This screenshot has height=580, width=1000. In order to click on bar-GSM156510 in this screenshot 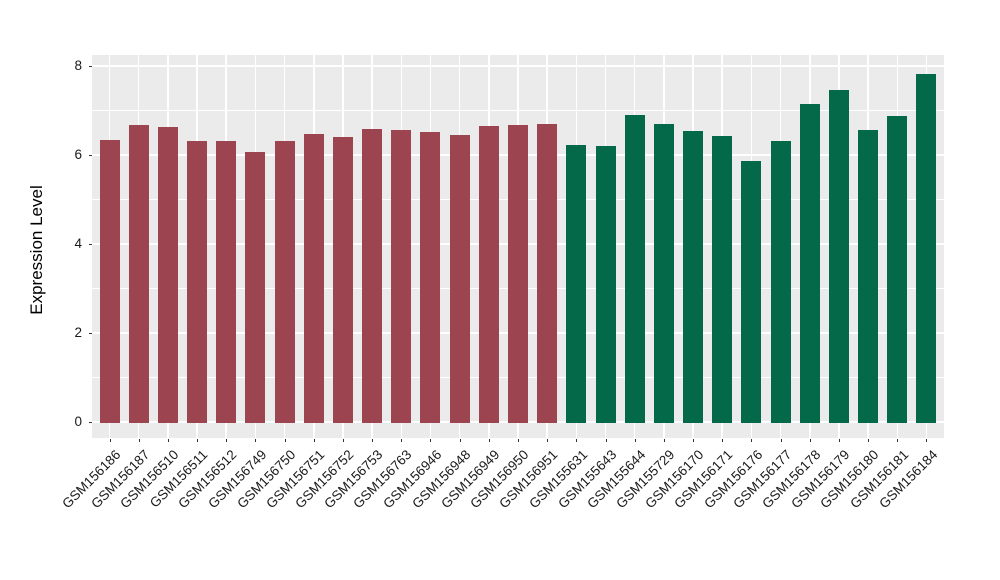, I will do `click(167, 275)`.